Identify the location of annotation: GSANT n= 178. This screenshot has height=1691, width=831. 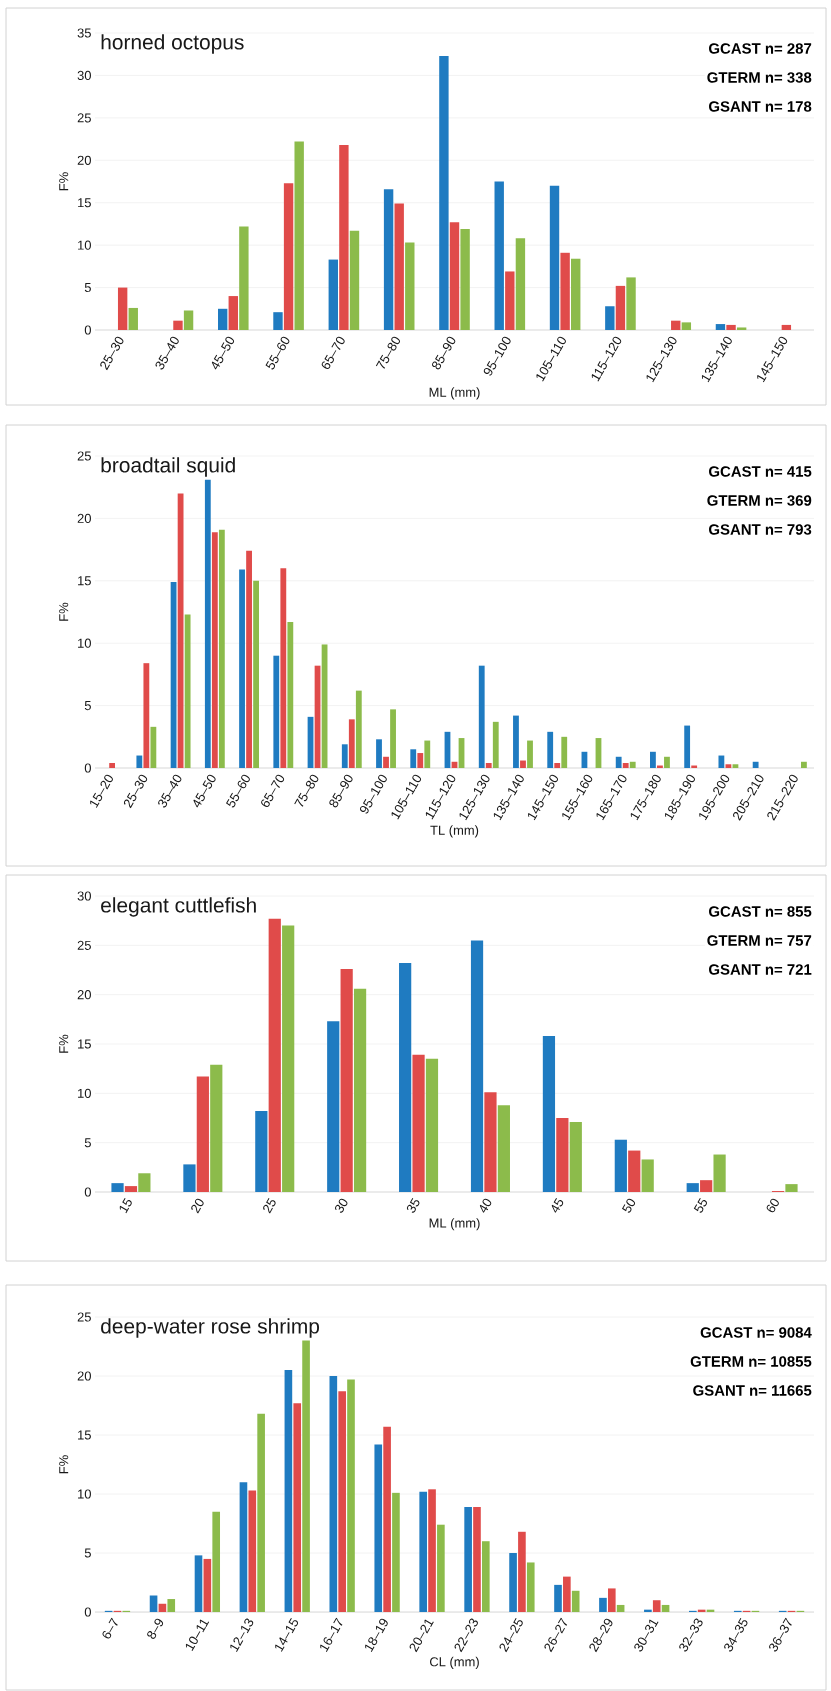
(760, 106).